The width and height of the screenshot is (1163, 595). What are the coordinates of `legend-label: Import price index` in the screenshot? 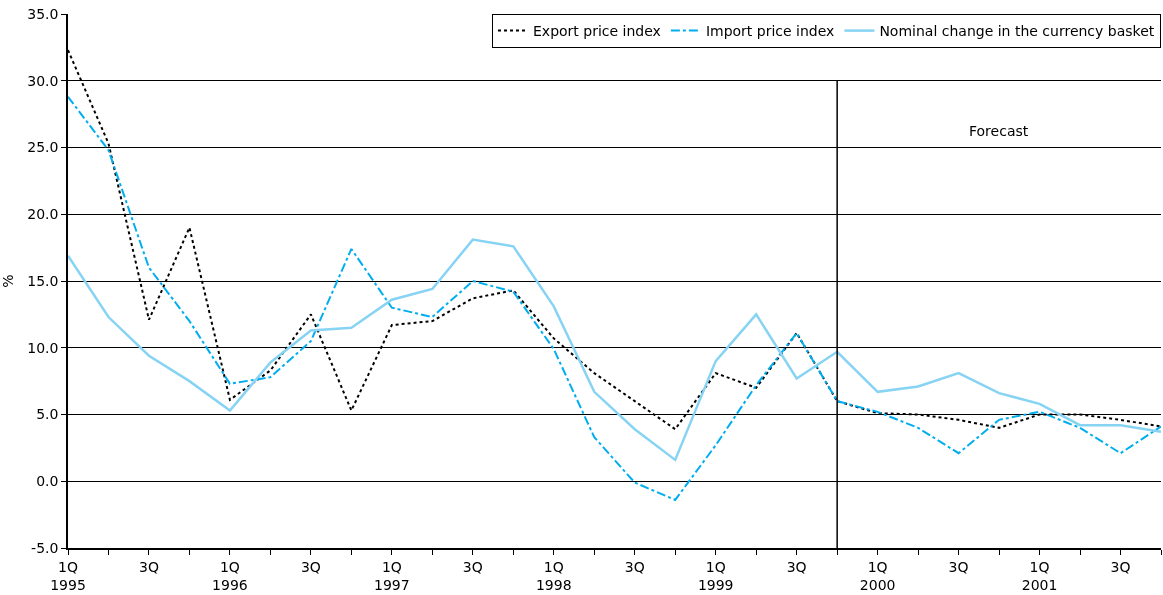 It's located at (770, 31).